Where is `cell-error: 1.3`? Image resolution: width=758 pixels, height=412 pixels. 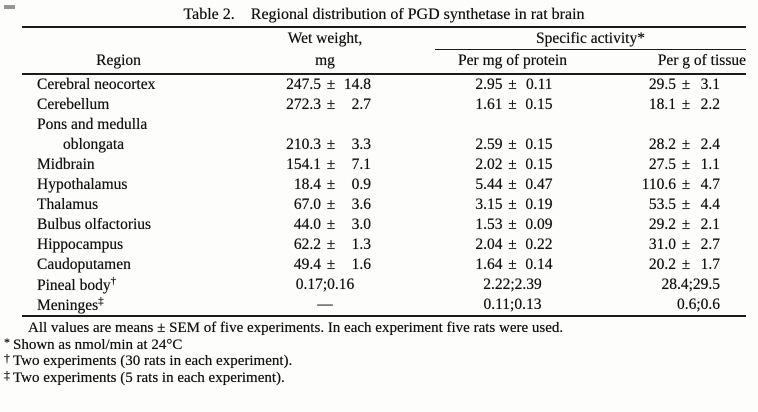
cell-error: 1.3 is located at coordinates (361, 244).